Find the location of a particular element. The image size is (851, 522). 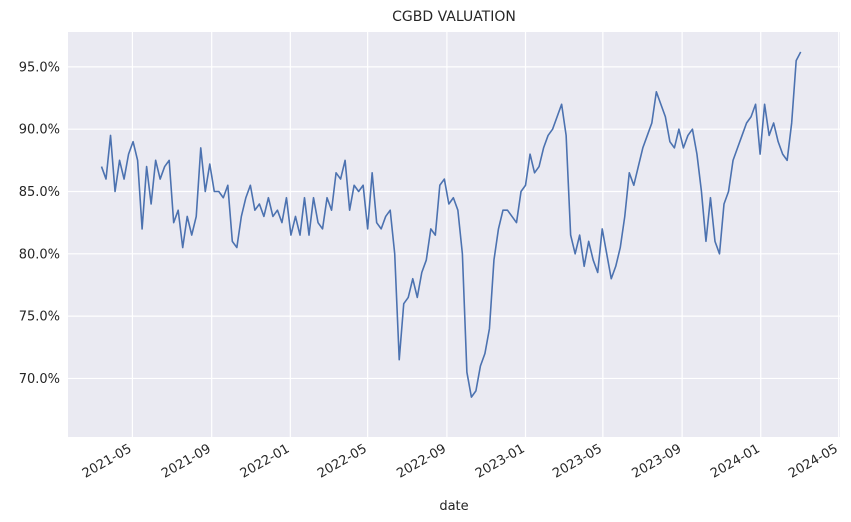

y-tick-label: 95.0% is located at coordinates (39, 67).